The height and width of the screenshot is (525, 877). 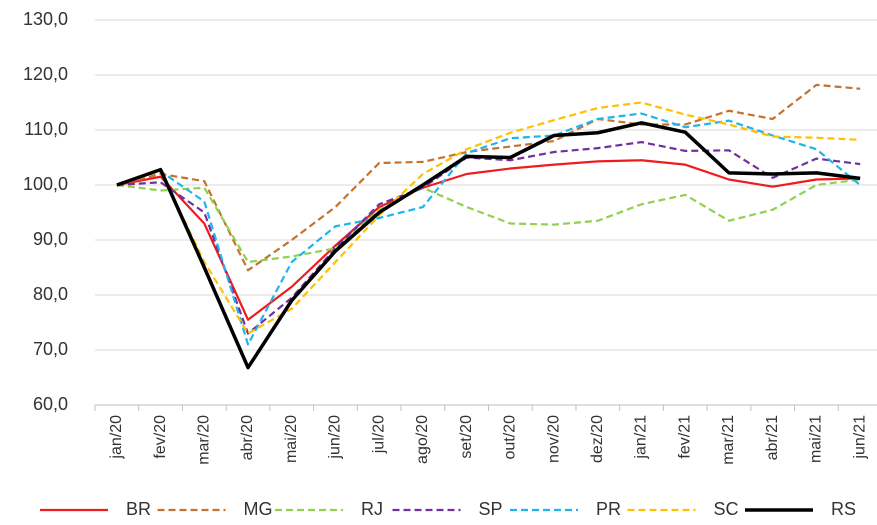 What do you see at coordinates (50, 349) in the screenshot?
I see `y-tick-label: 70,0` at bounding box center [50, 349].